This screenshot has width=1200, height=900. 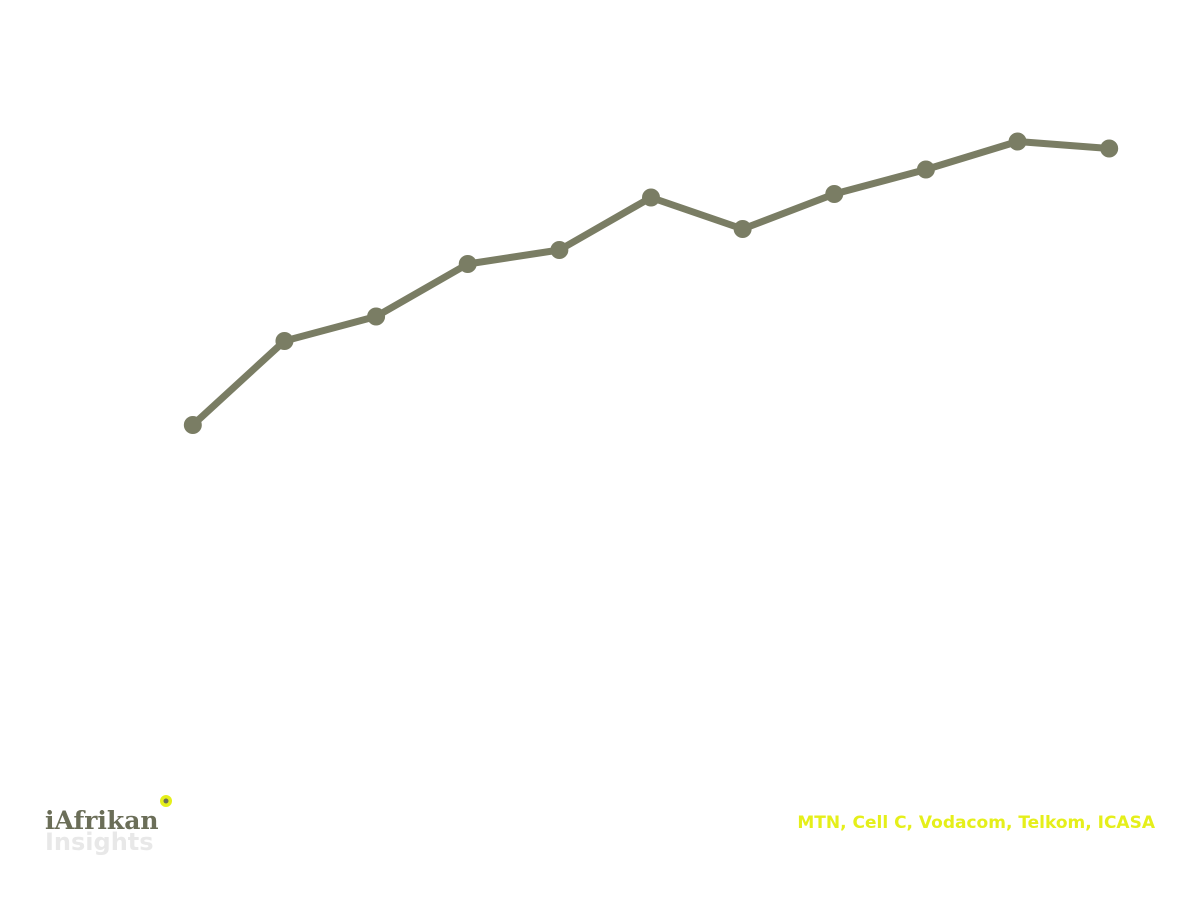 What do you see at coordinates (99, 842) in the screenshot?
I see `brand-sub: Insights` at bounding box center [99, 842].